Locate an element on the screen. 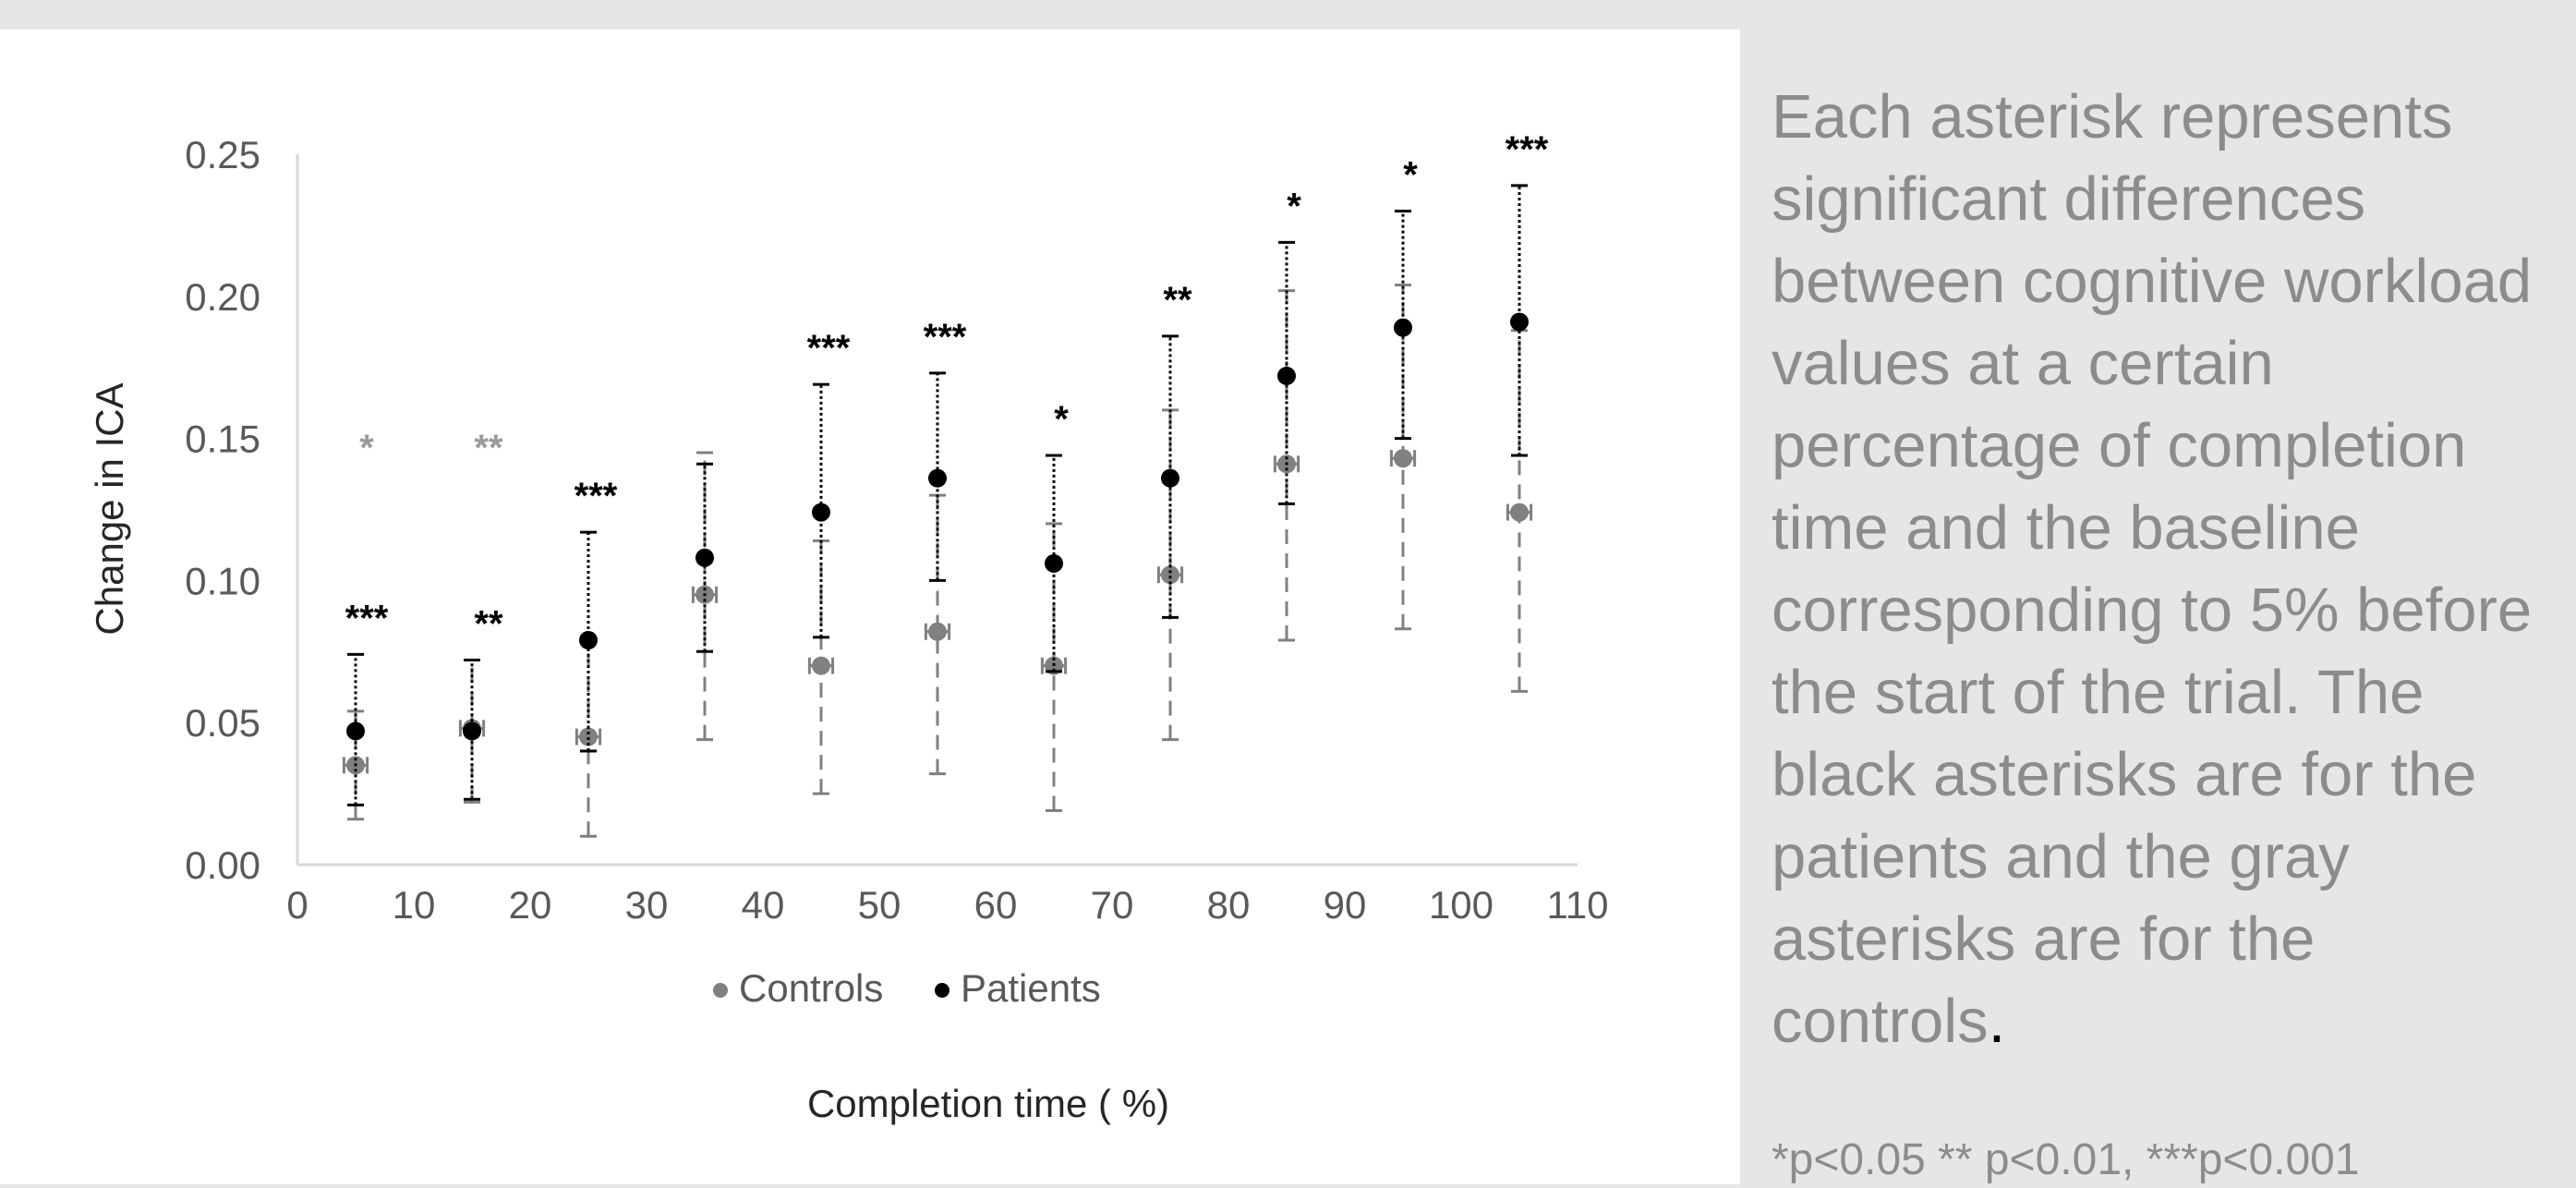 The image size is (2576, 1188). x-tick-label: 40 is located at coordinates (763, 905).